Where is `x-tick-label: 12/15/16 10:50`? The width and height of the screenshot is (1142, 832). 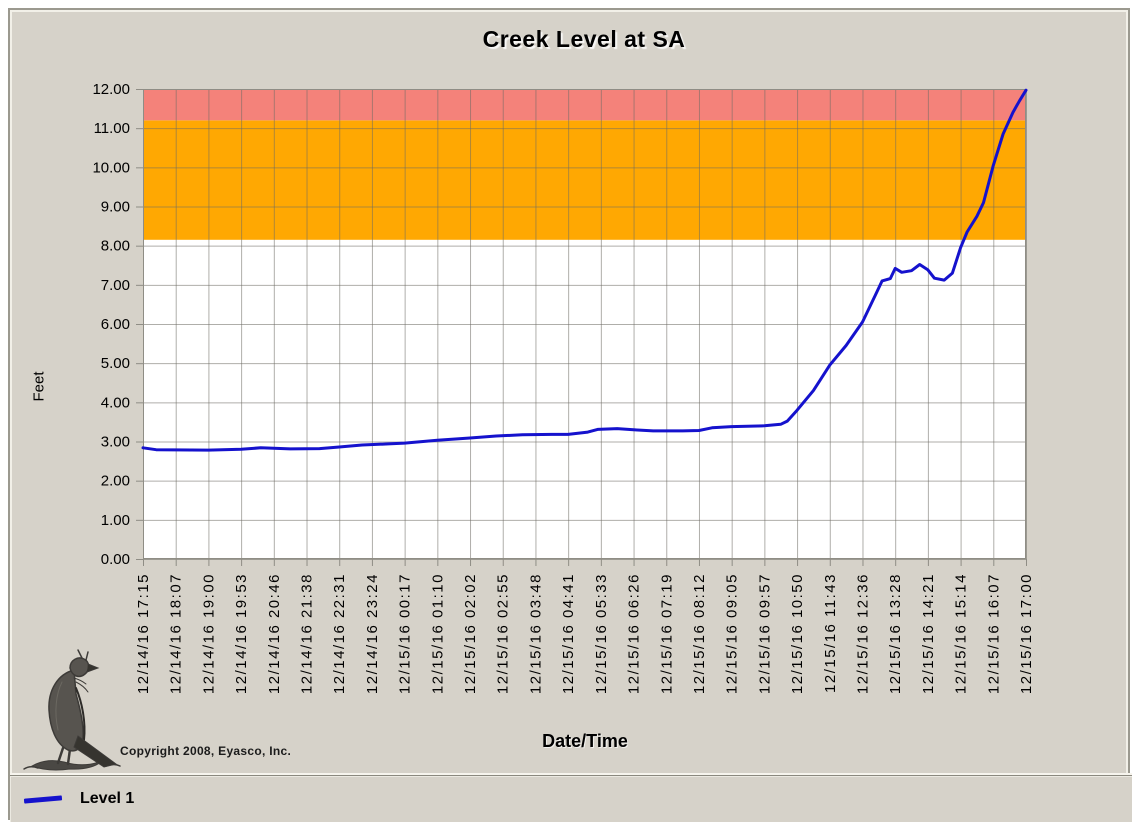 x-tick-label: 12/15/16 10:50 is located at coordinates (797, 633).